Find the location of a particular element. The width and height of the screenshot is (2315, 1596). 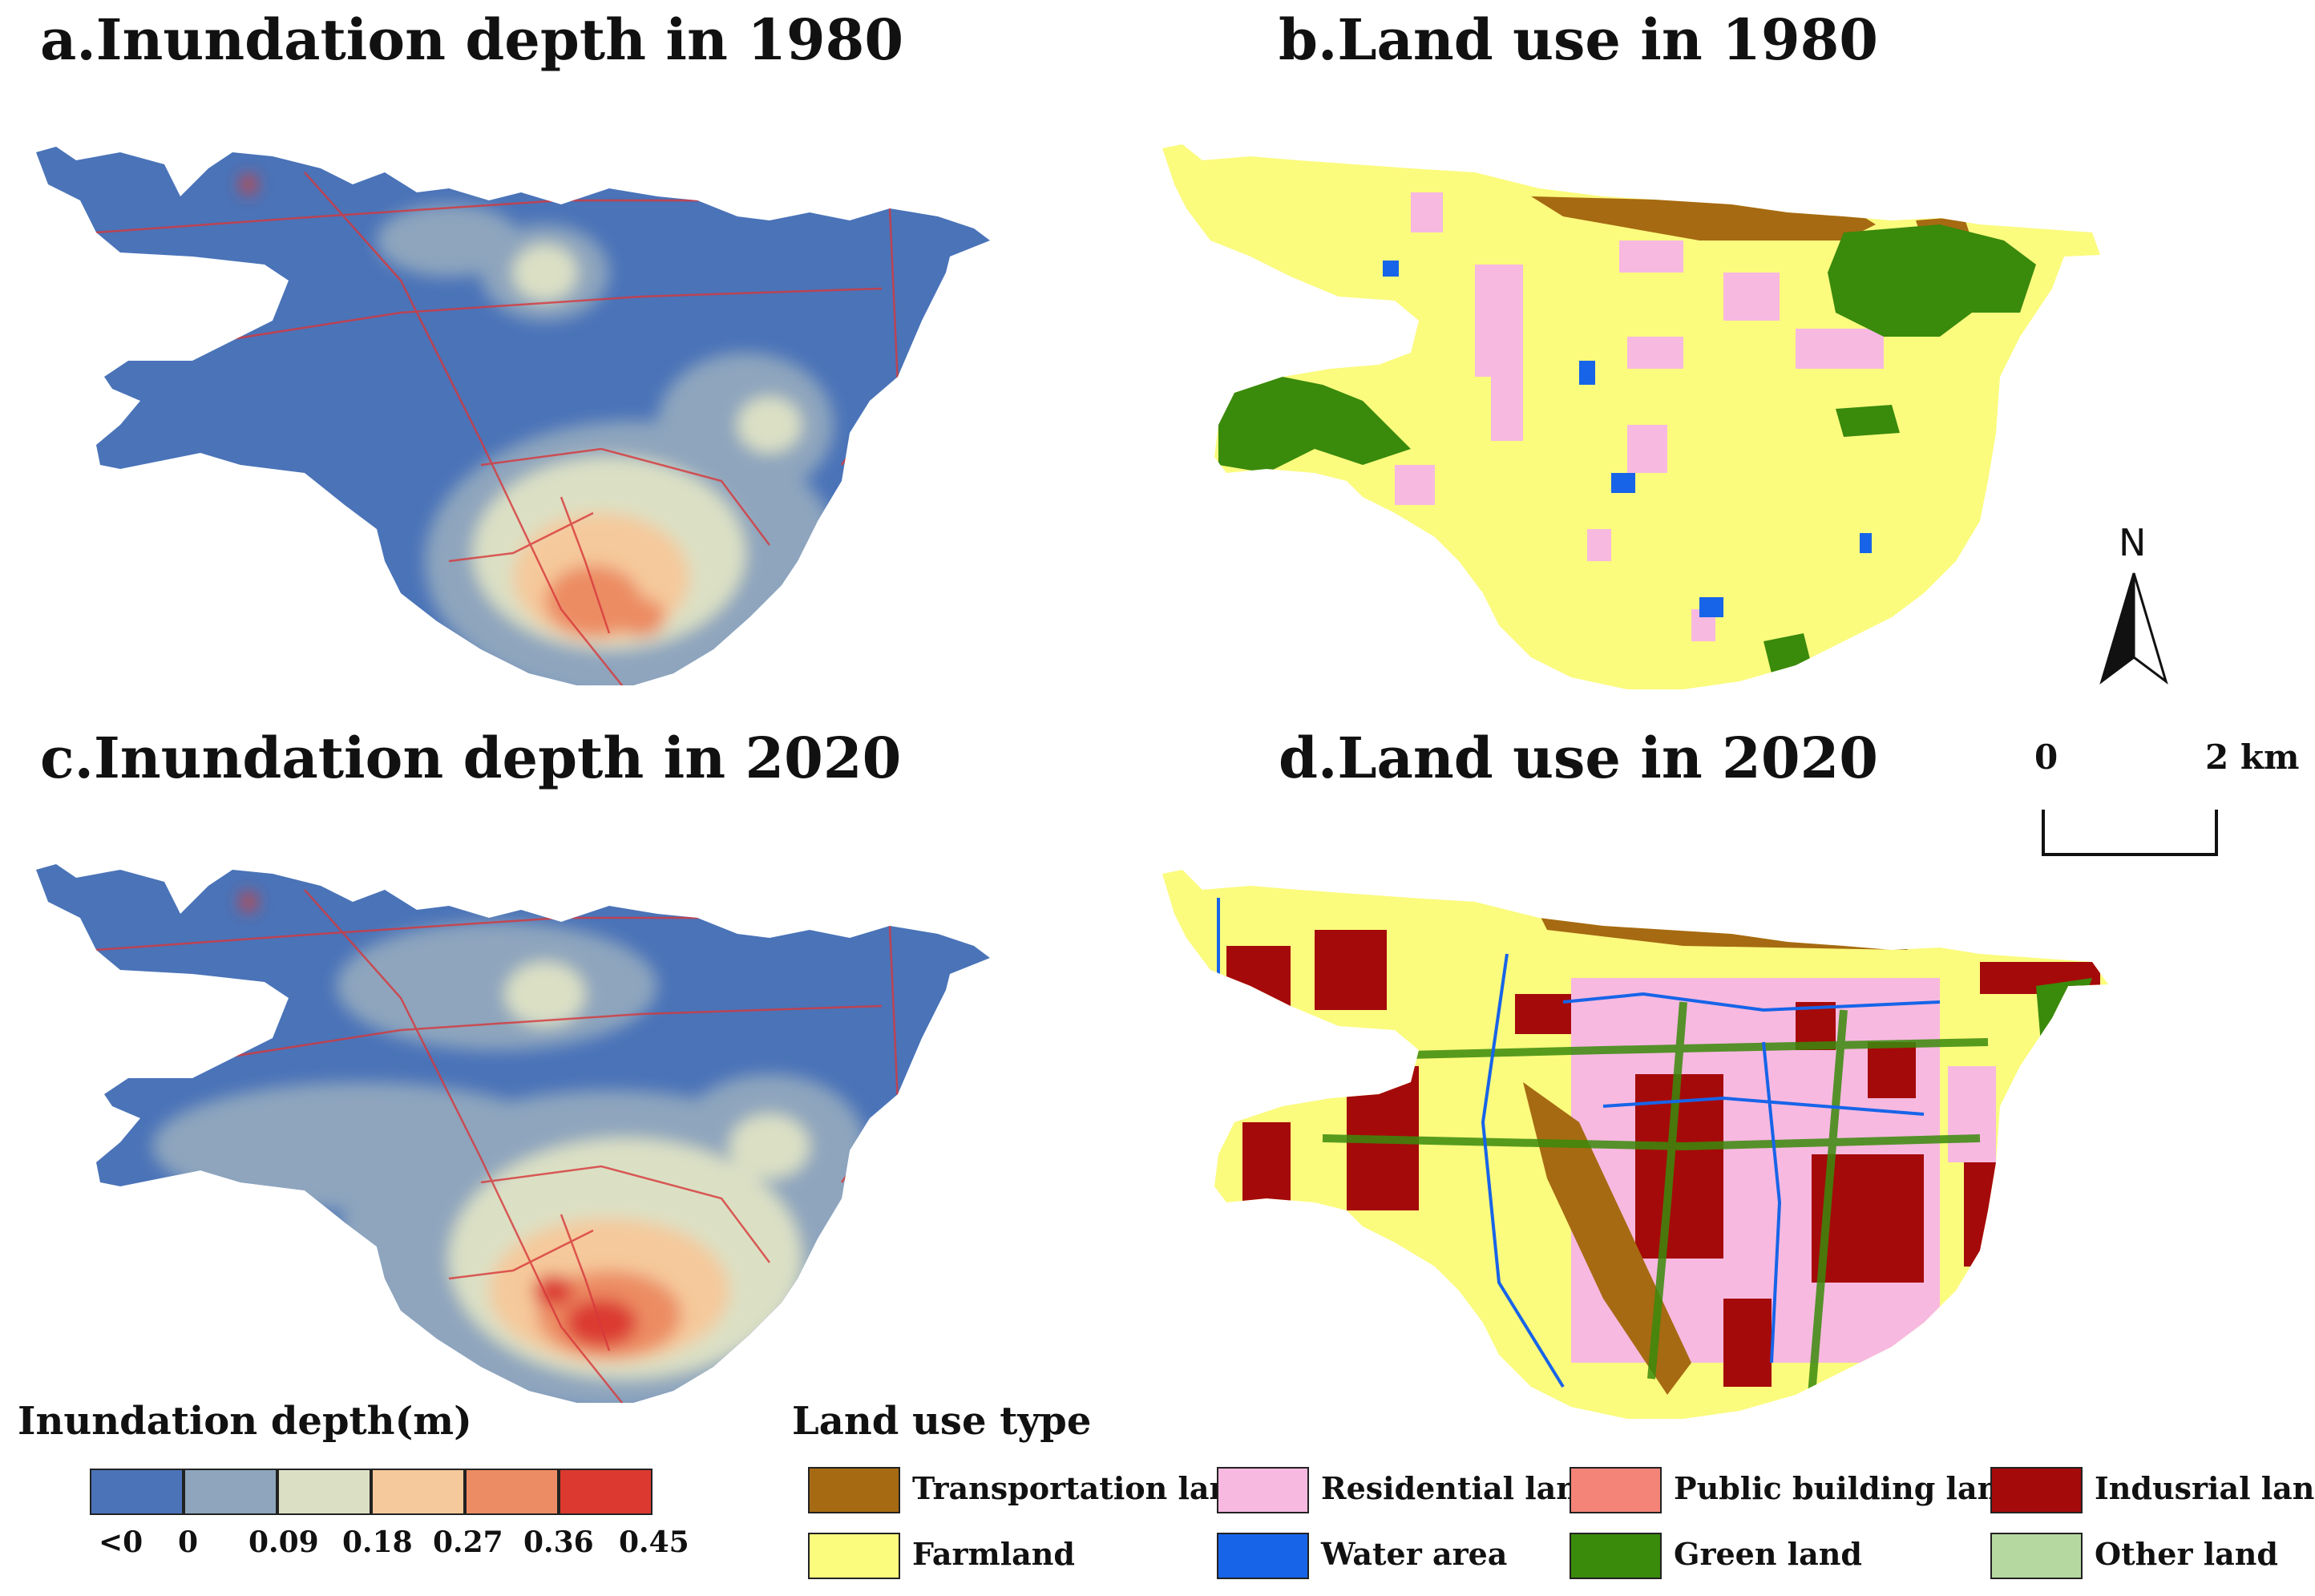

scale-bar-end: 2 km is located at coordinates (2252, 757).